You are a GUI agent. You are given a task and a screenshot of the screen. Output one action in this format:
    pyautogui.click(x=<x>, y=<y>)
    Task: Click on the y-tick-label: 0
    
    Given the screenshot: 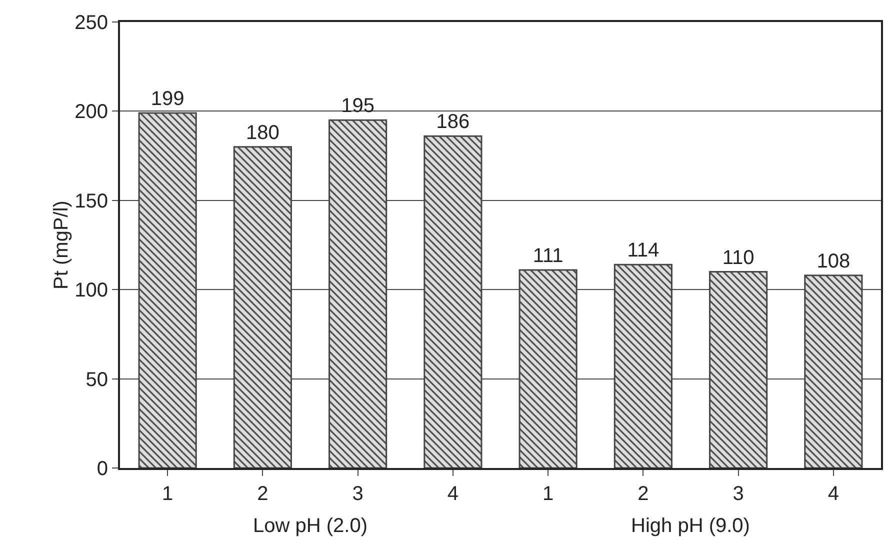 What is the action you would take?
    pyautogui.click(x=102, y=469)
    